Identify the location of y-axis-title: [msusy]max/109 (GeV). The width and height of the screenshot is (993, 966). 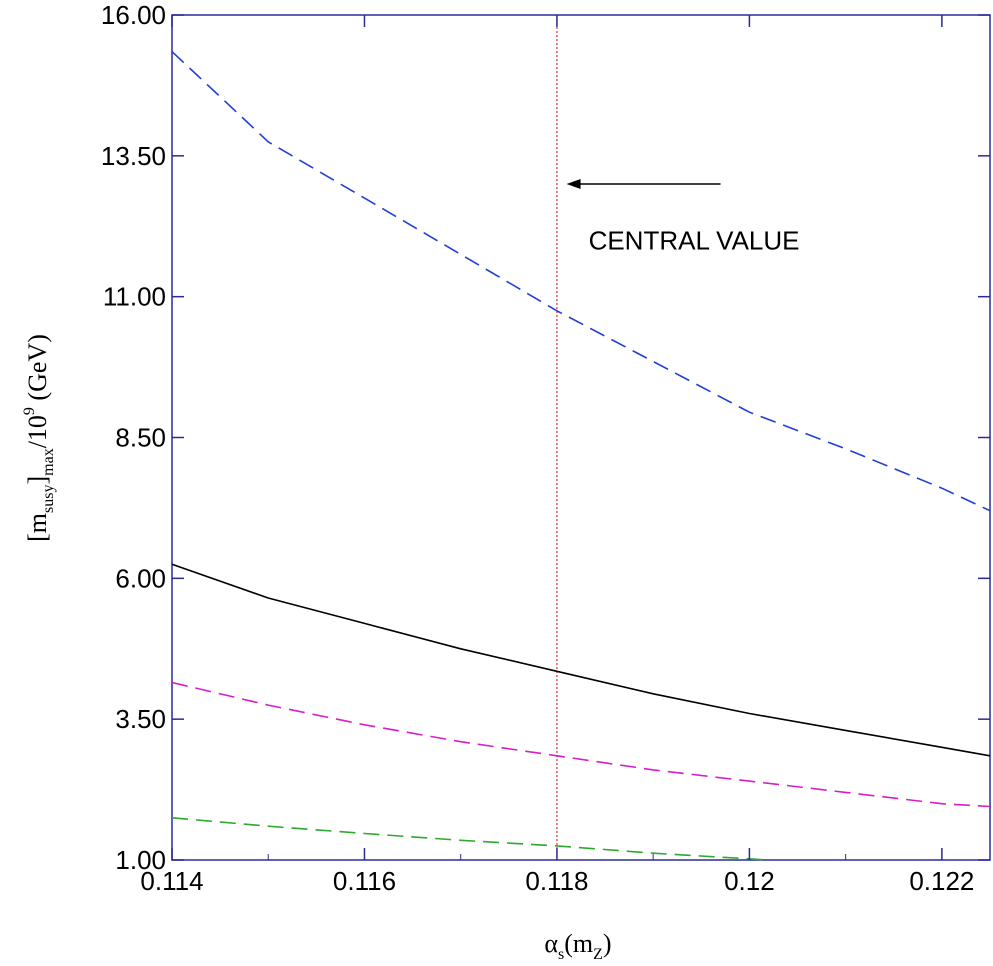
(39, 438).